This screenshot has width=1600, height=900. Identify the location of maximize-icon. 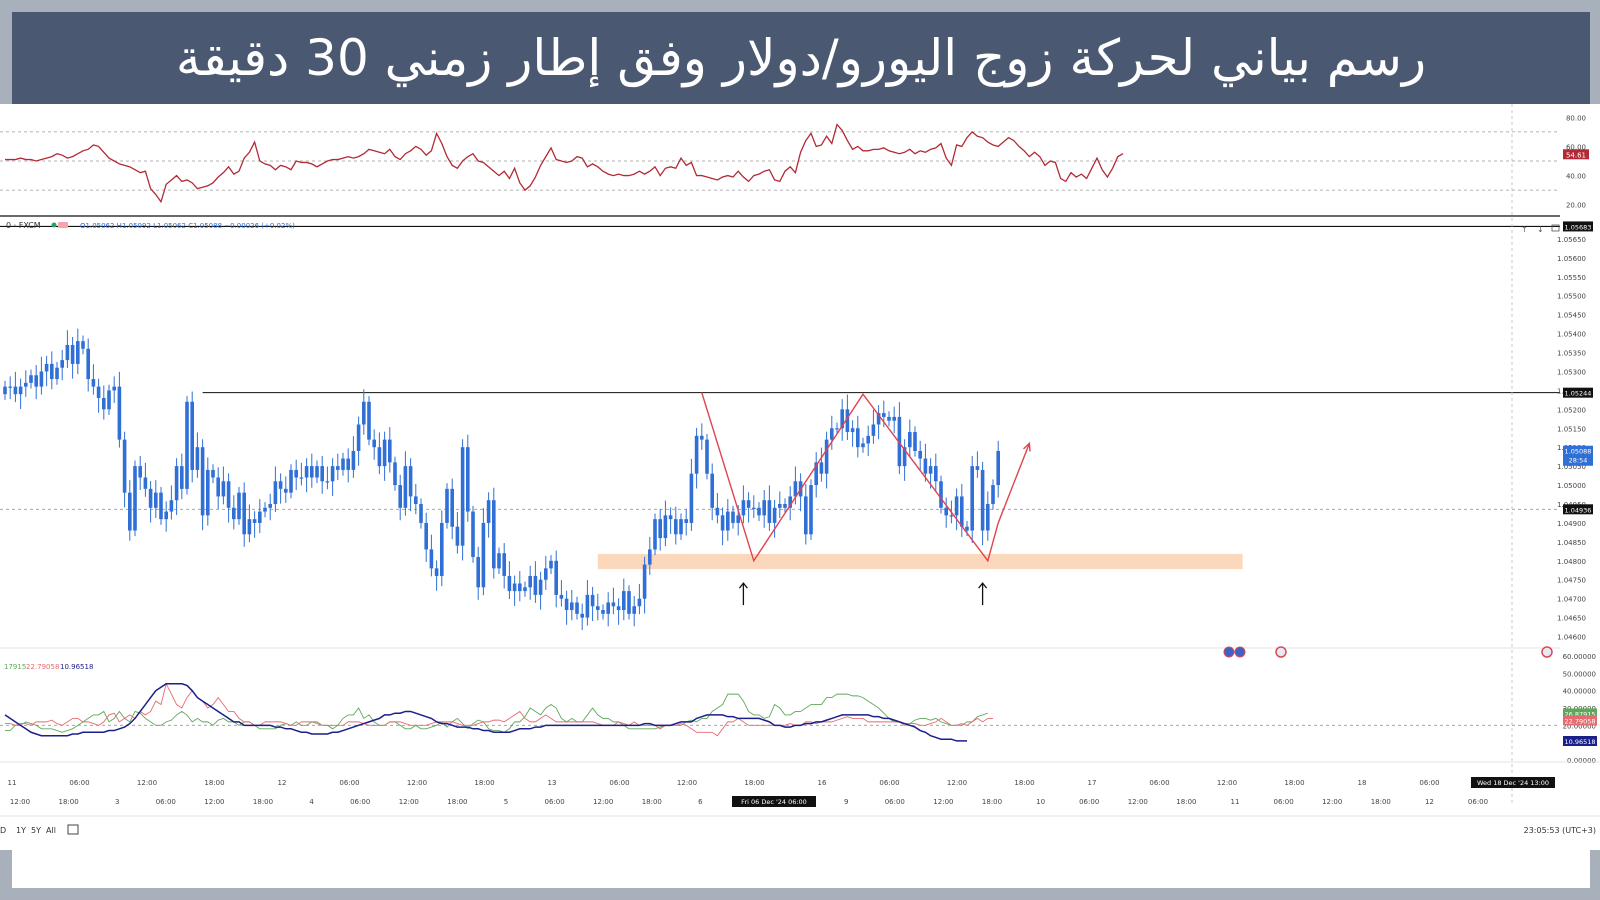
(1555, 228).